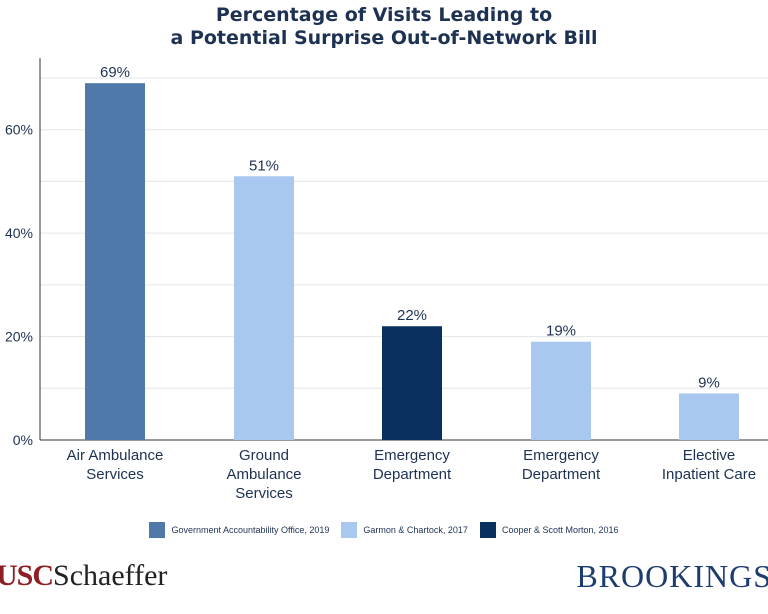  What do you see at coordinates (709, 455) in the screenshot?
I see `x-tick-label: Elective` at bounding box center [709, 455].